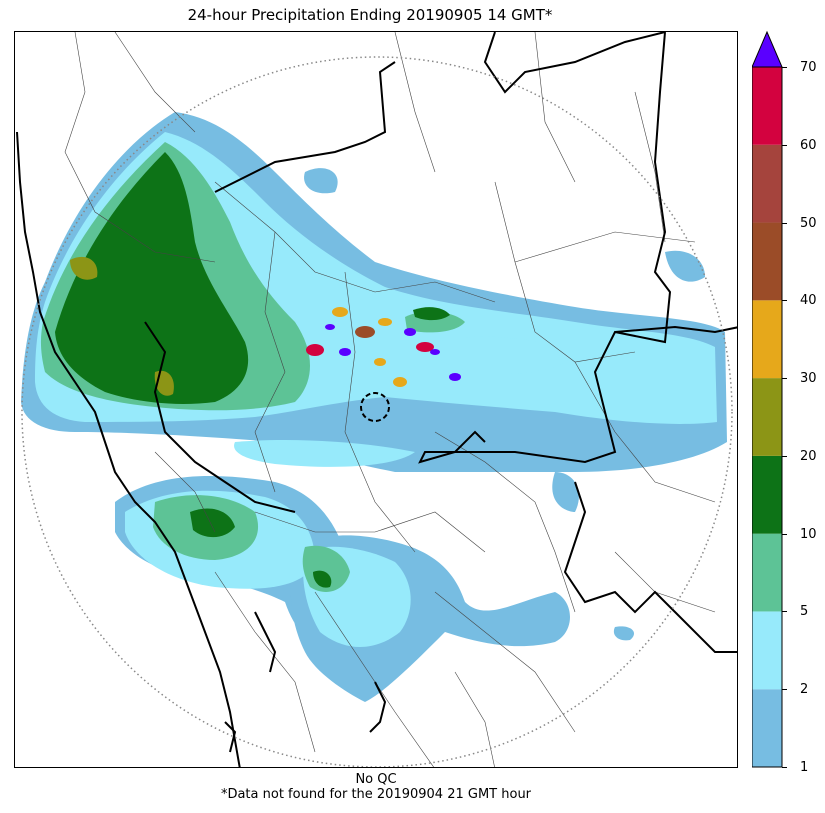 This screenshot has width=825, height=813. I want to click on colorbar-tick-label: 50, so click(808, 223).